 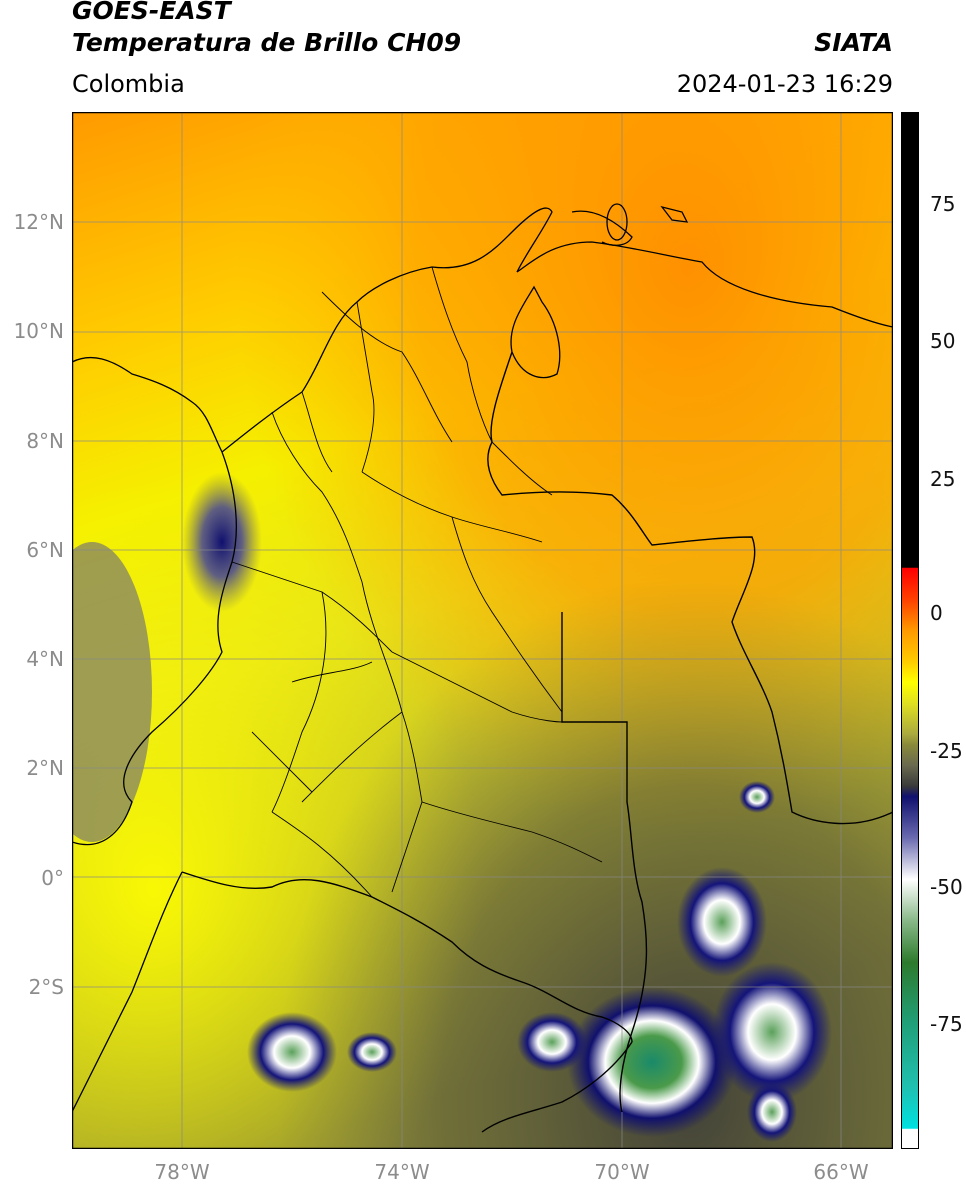 I want to click on timestamp-label: 2024-01-23 16:29, so click(x=784, y=84).